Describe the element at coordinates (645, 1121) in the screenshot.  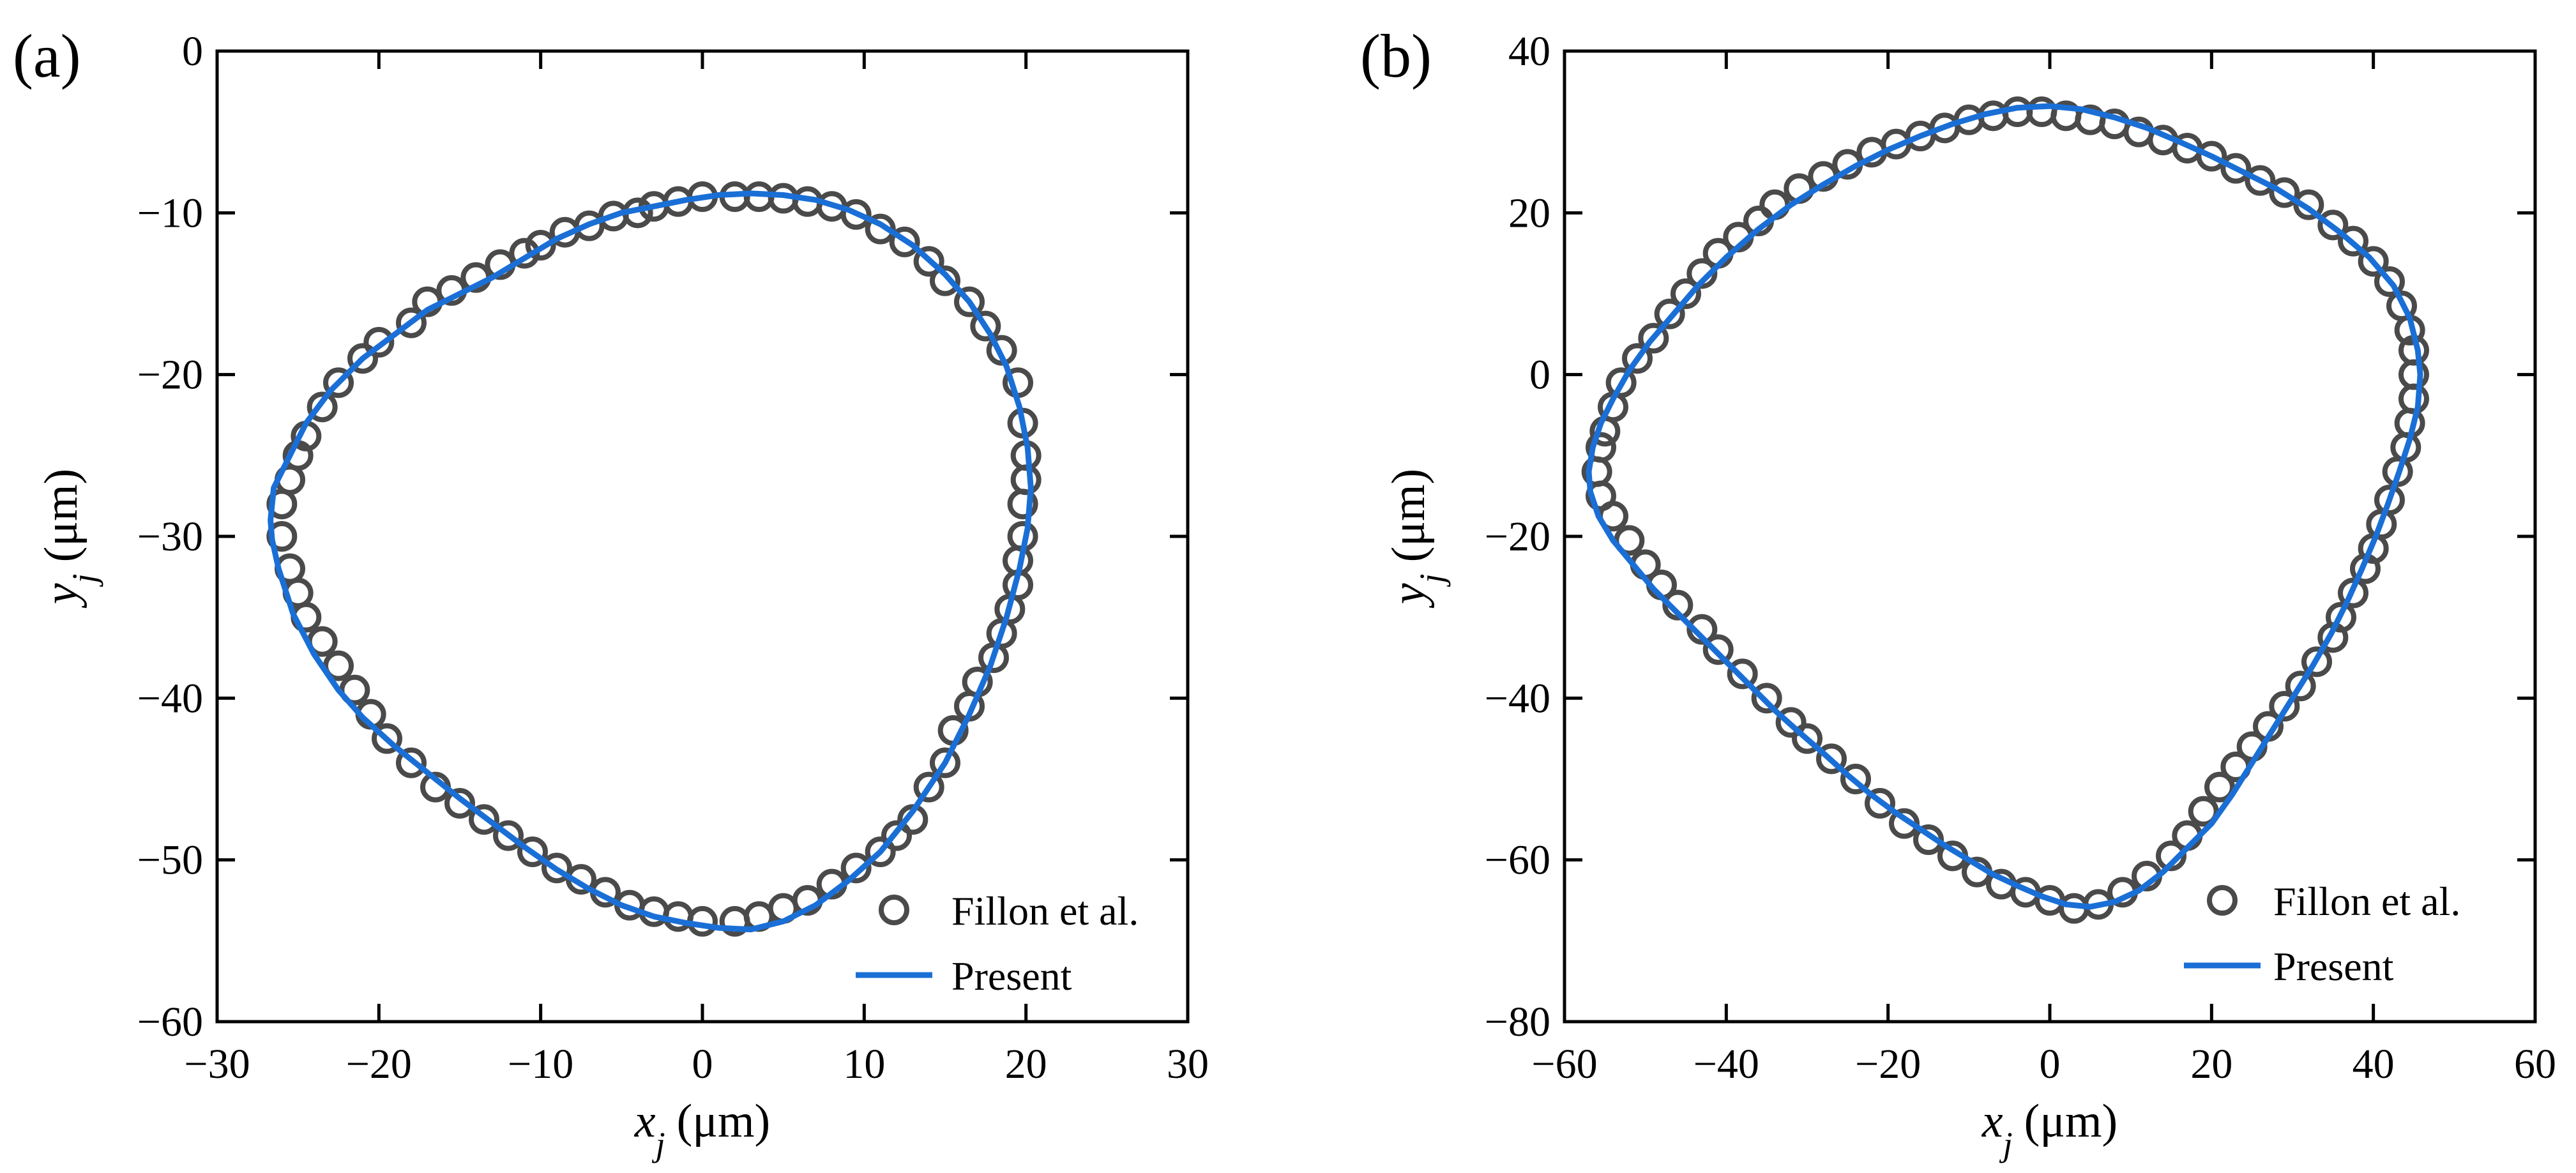
I see `panel-a-x-axis-var: x` at that location.